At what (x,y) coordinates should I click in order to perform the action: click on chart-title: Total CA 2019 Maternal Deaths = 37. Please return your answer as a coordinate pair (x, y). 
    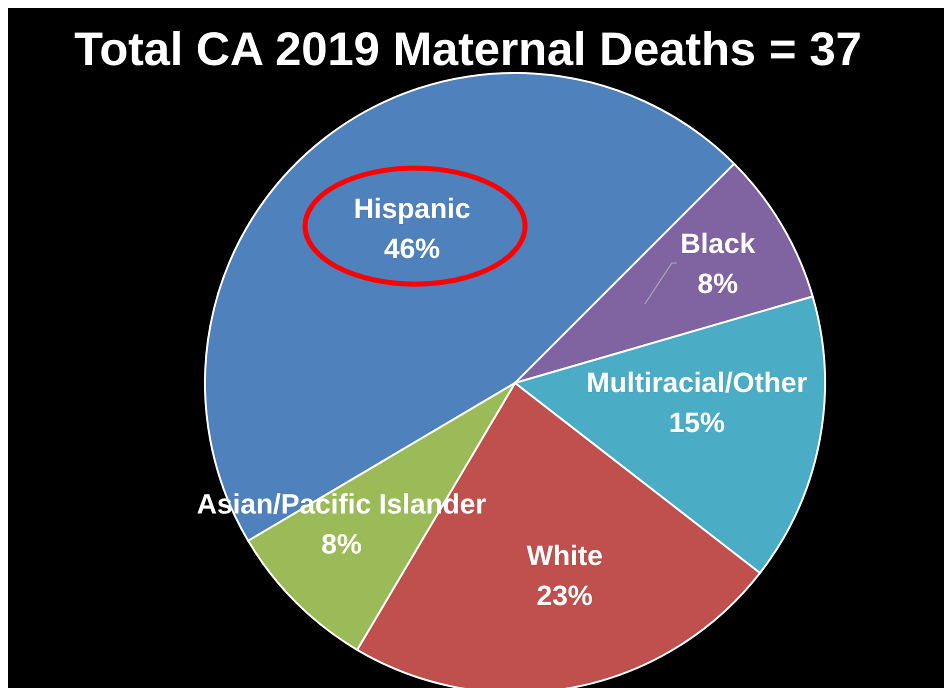
    Looking at the image, I should click on (468, 48).